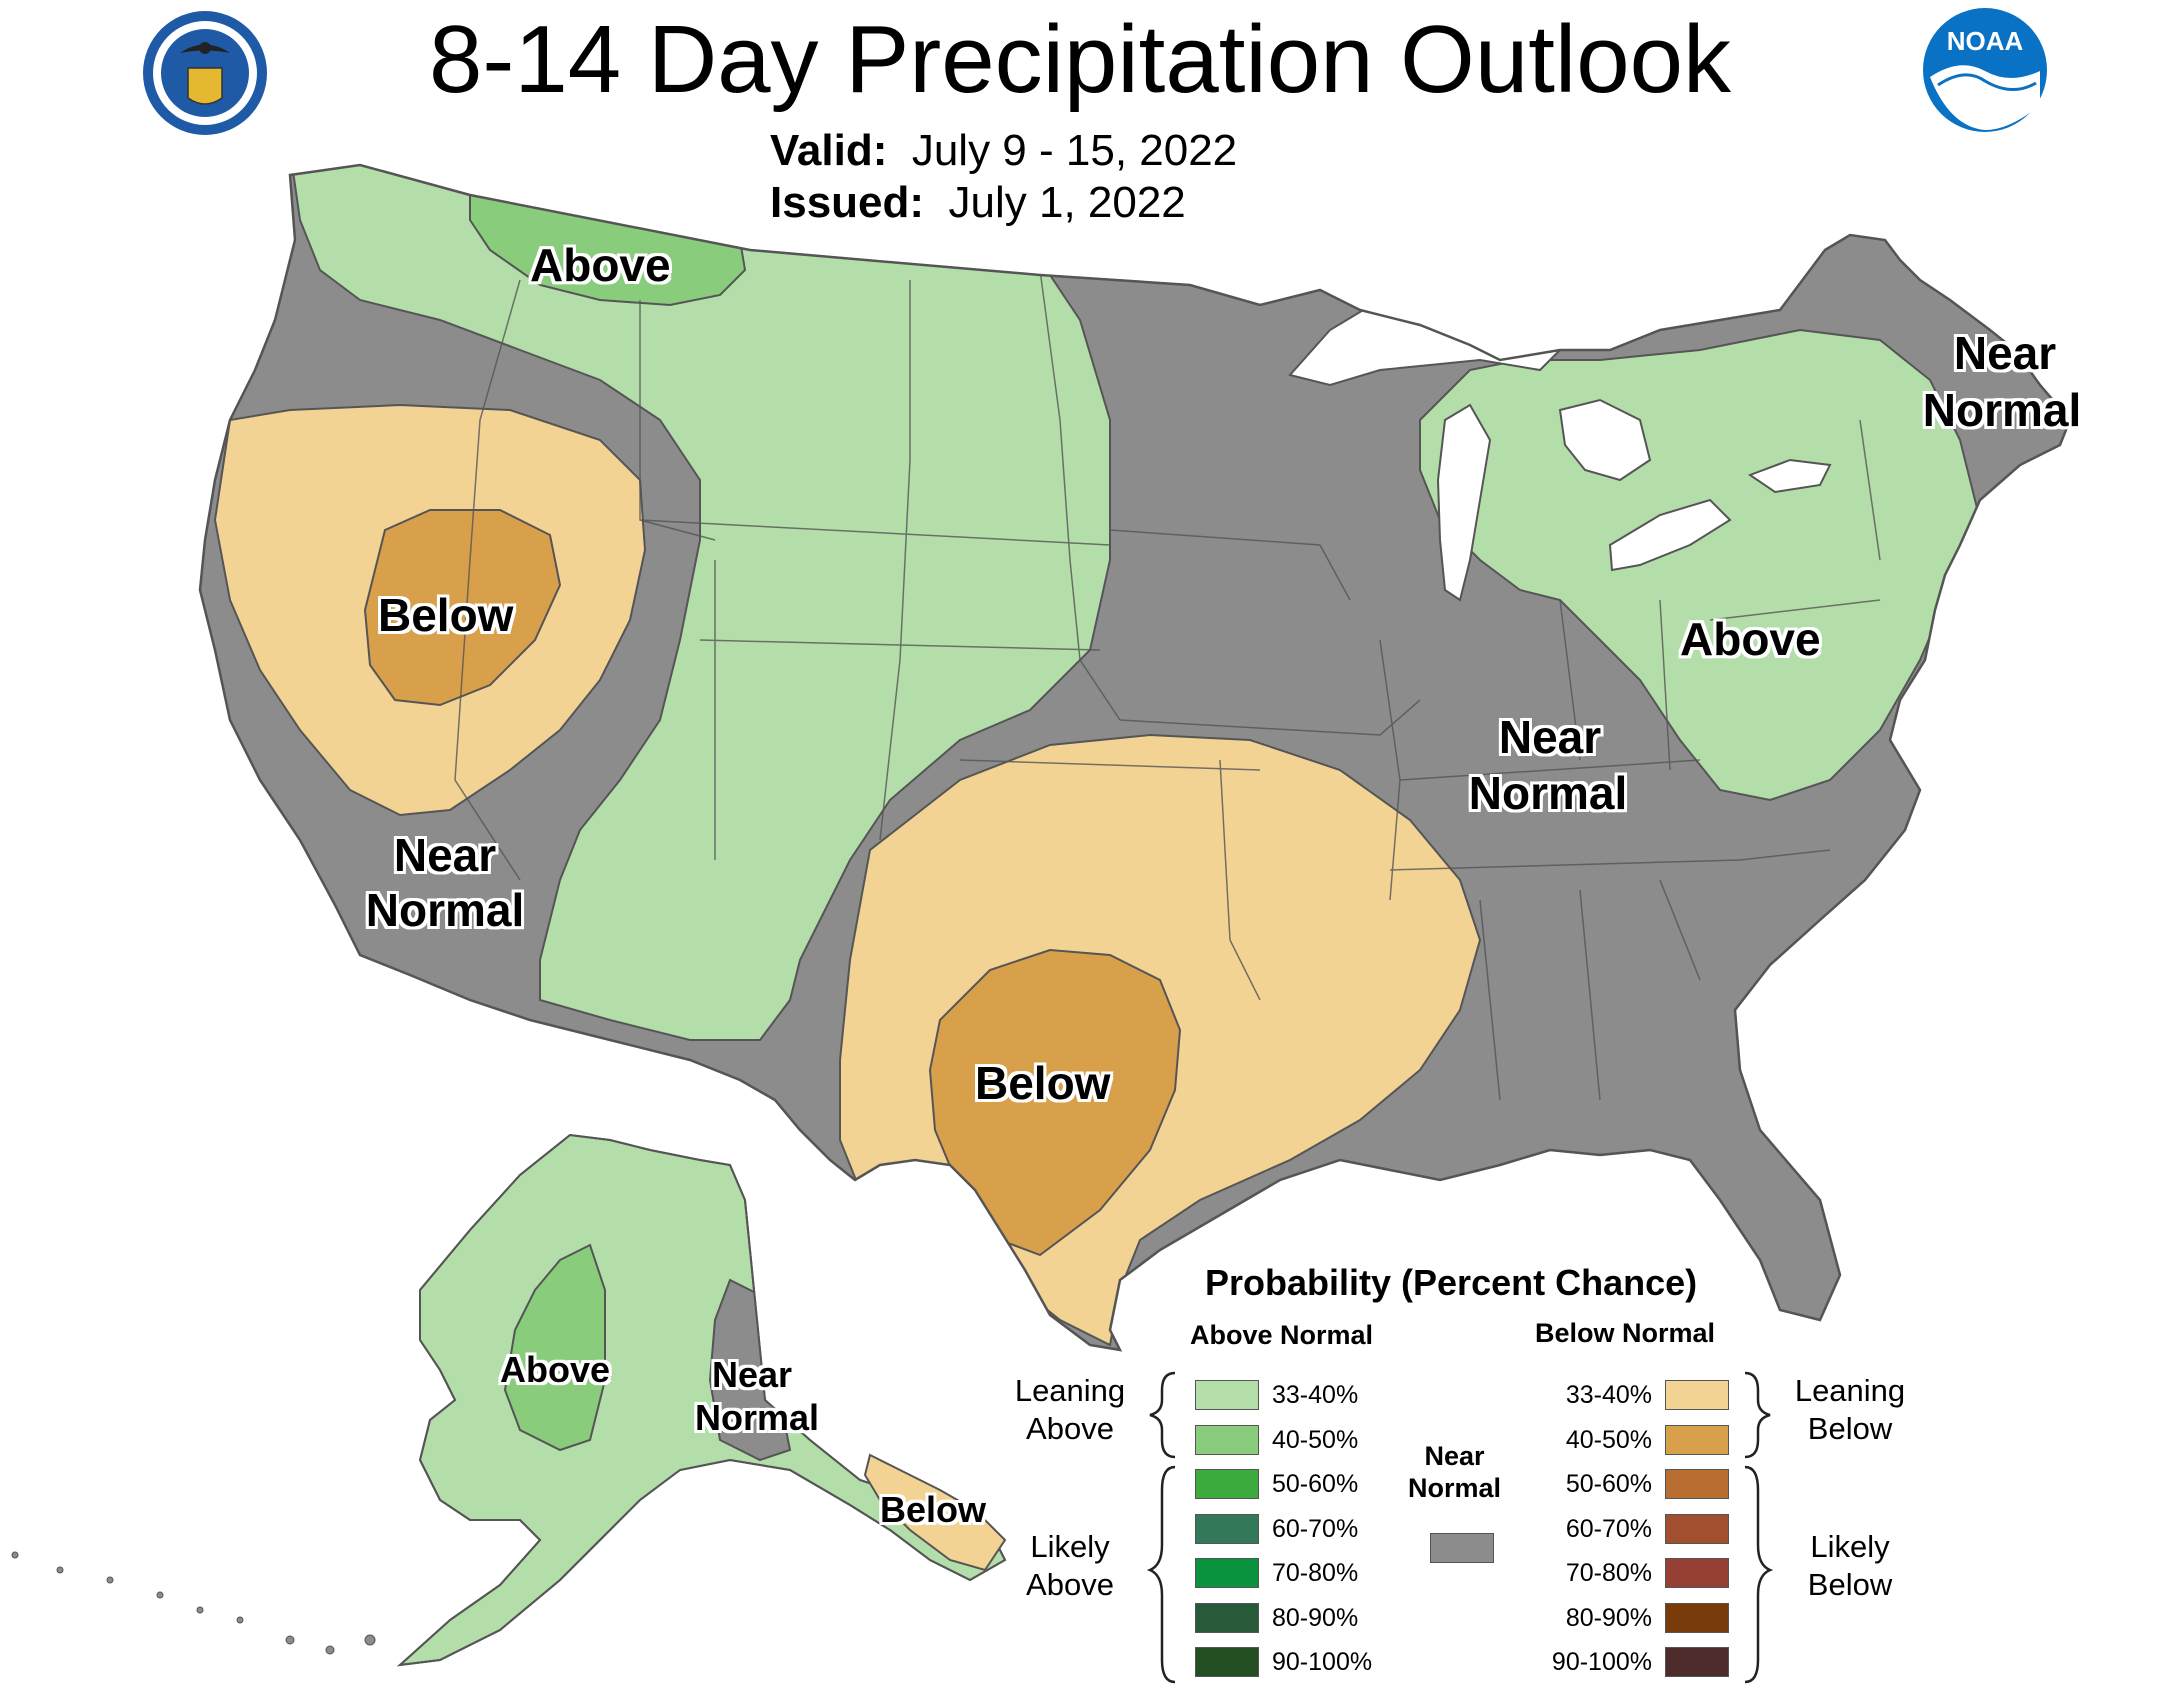 This screenshot has width=2160, height=1690. Describe the element at coordinates (445, 910) in the screenshot. I see `label-near-west-line2: Normal` at that location.